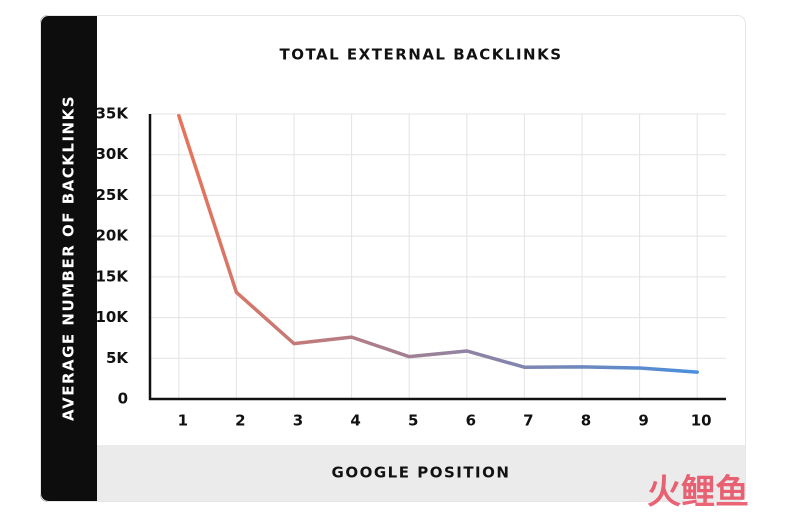 Image resolution: width=794 pixels, height=519 pixels. What do you see at coordinates (420, 55) in the screenshot?
I see `chart-title: TOTAL EXTERNAL BACKLINKS` at bounding box center [420, 55].